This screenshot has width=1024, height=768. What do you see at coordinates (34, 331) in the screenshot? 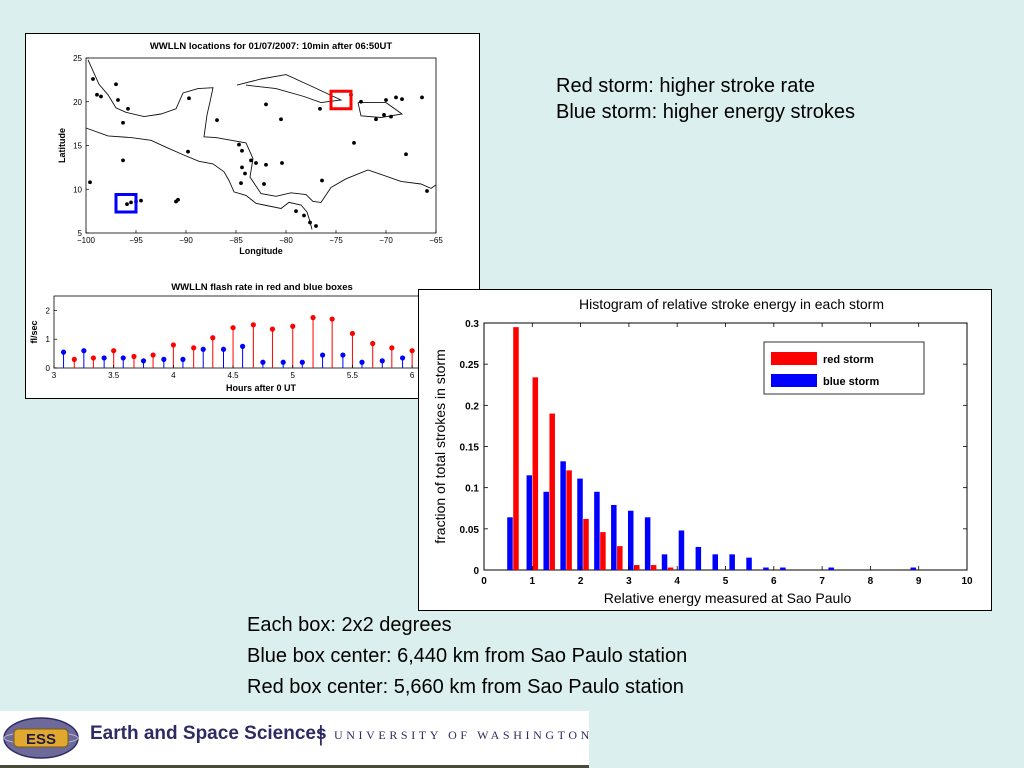
I see `stem-y-axis-label: fl/sec` at bounding box center [34, 331].